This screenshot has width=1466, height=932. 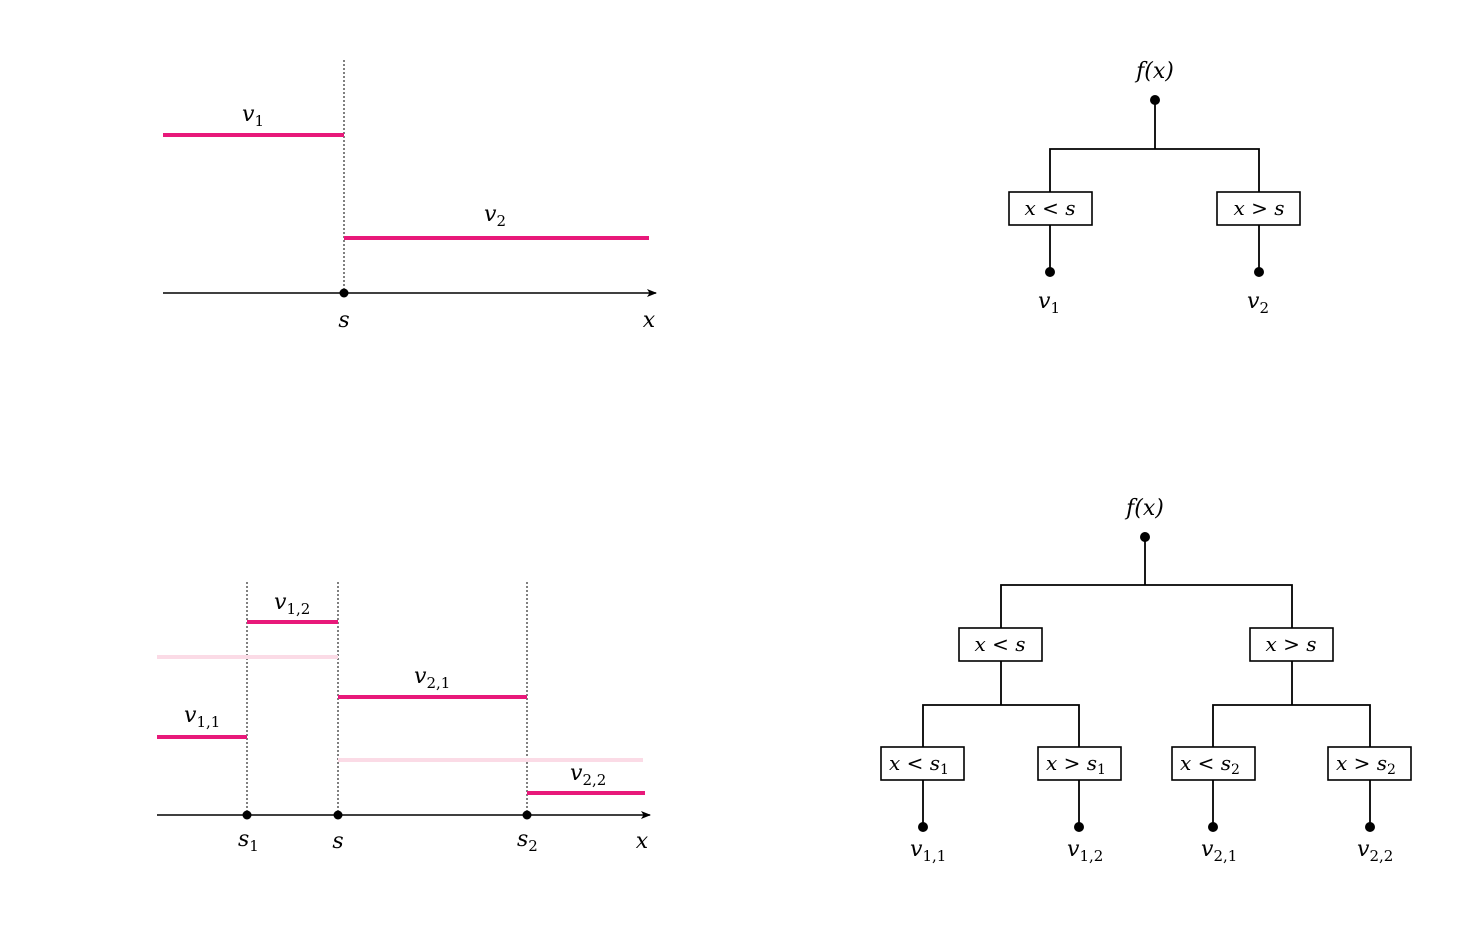 I want to click on bottom-tick-label-s: s, so click(x=337, y=841).